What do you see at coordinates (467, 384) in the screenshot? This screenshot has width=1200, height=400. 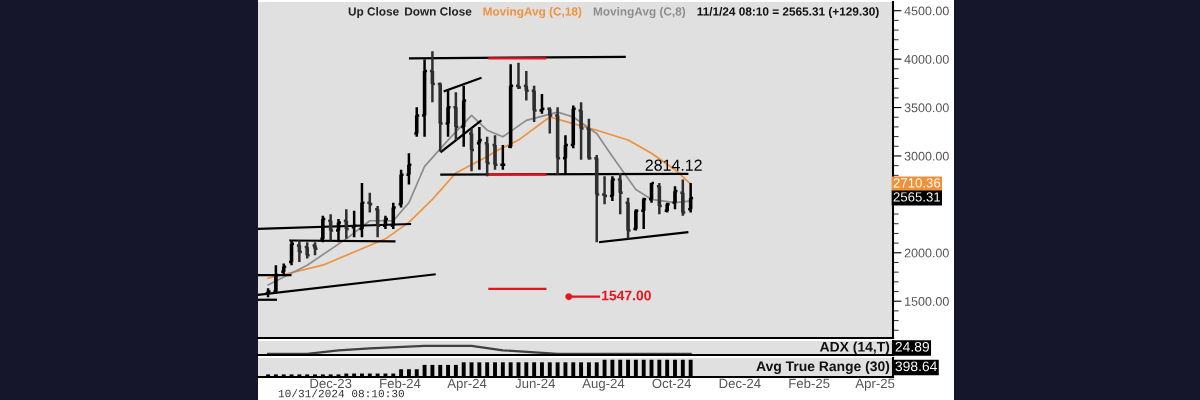 I see `x-tick-label: Apr-24` at bounding box center [467, 384].